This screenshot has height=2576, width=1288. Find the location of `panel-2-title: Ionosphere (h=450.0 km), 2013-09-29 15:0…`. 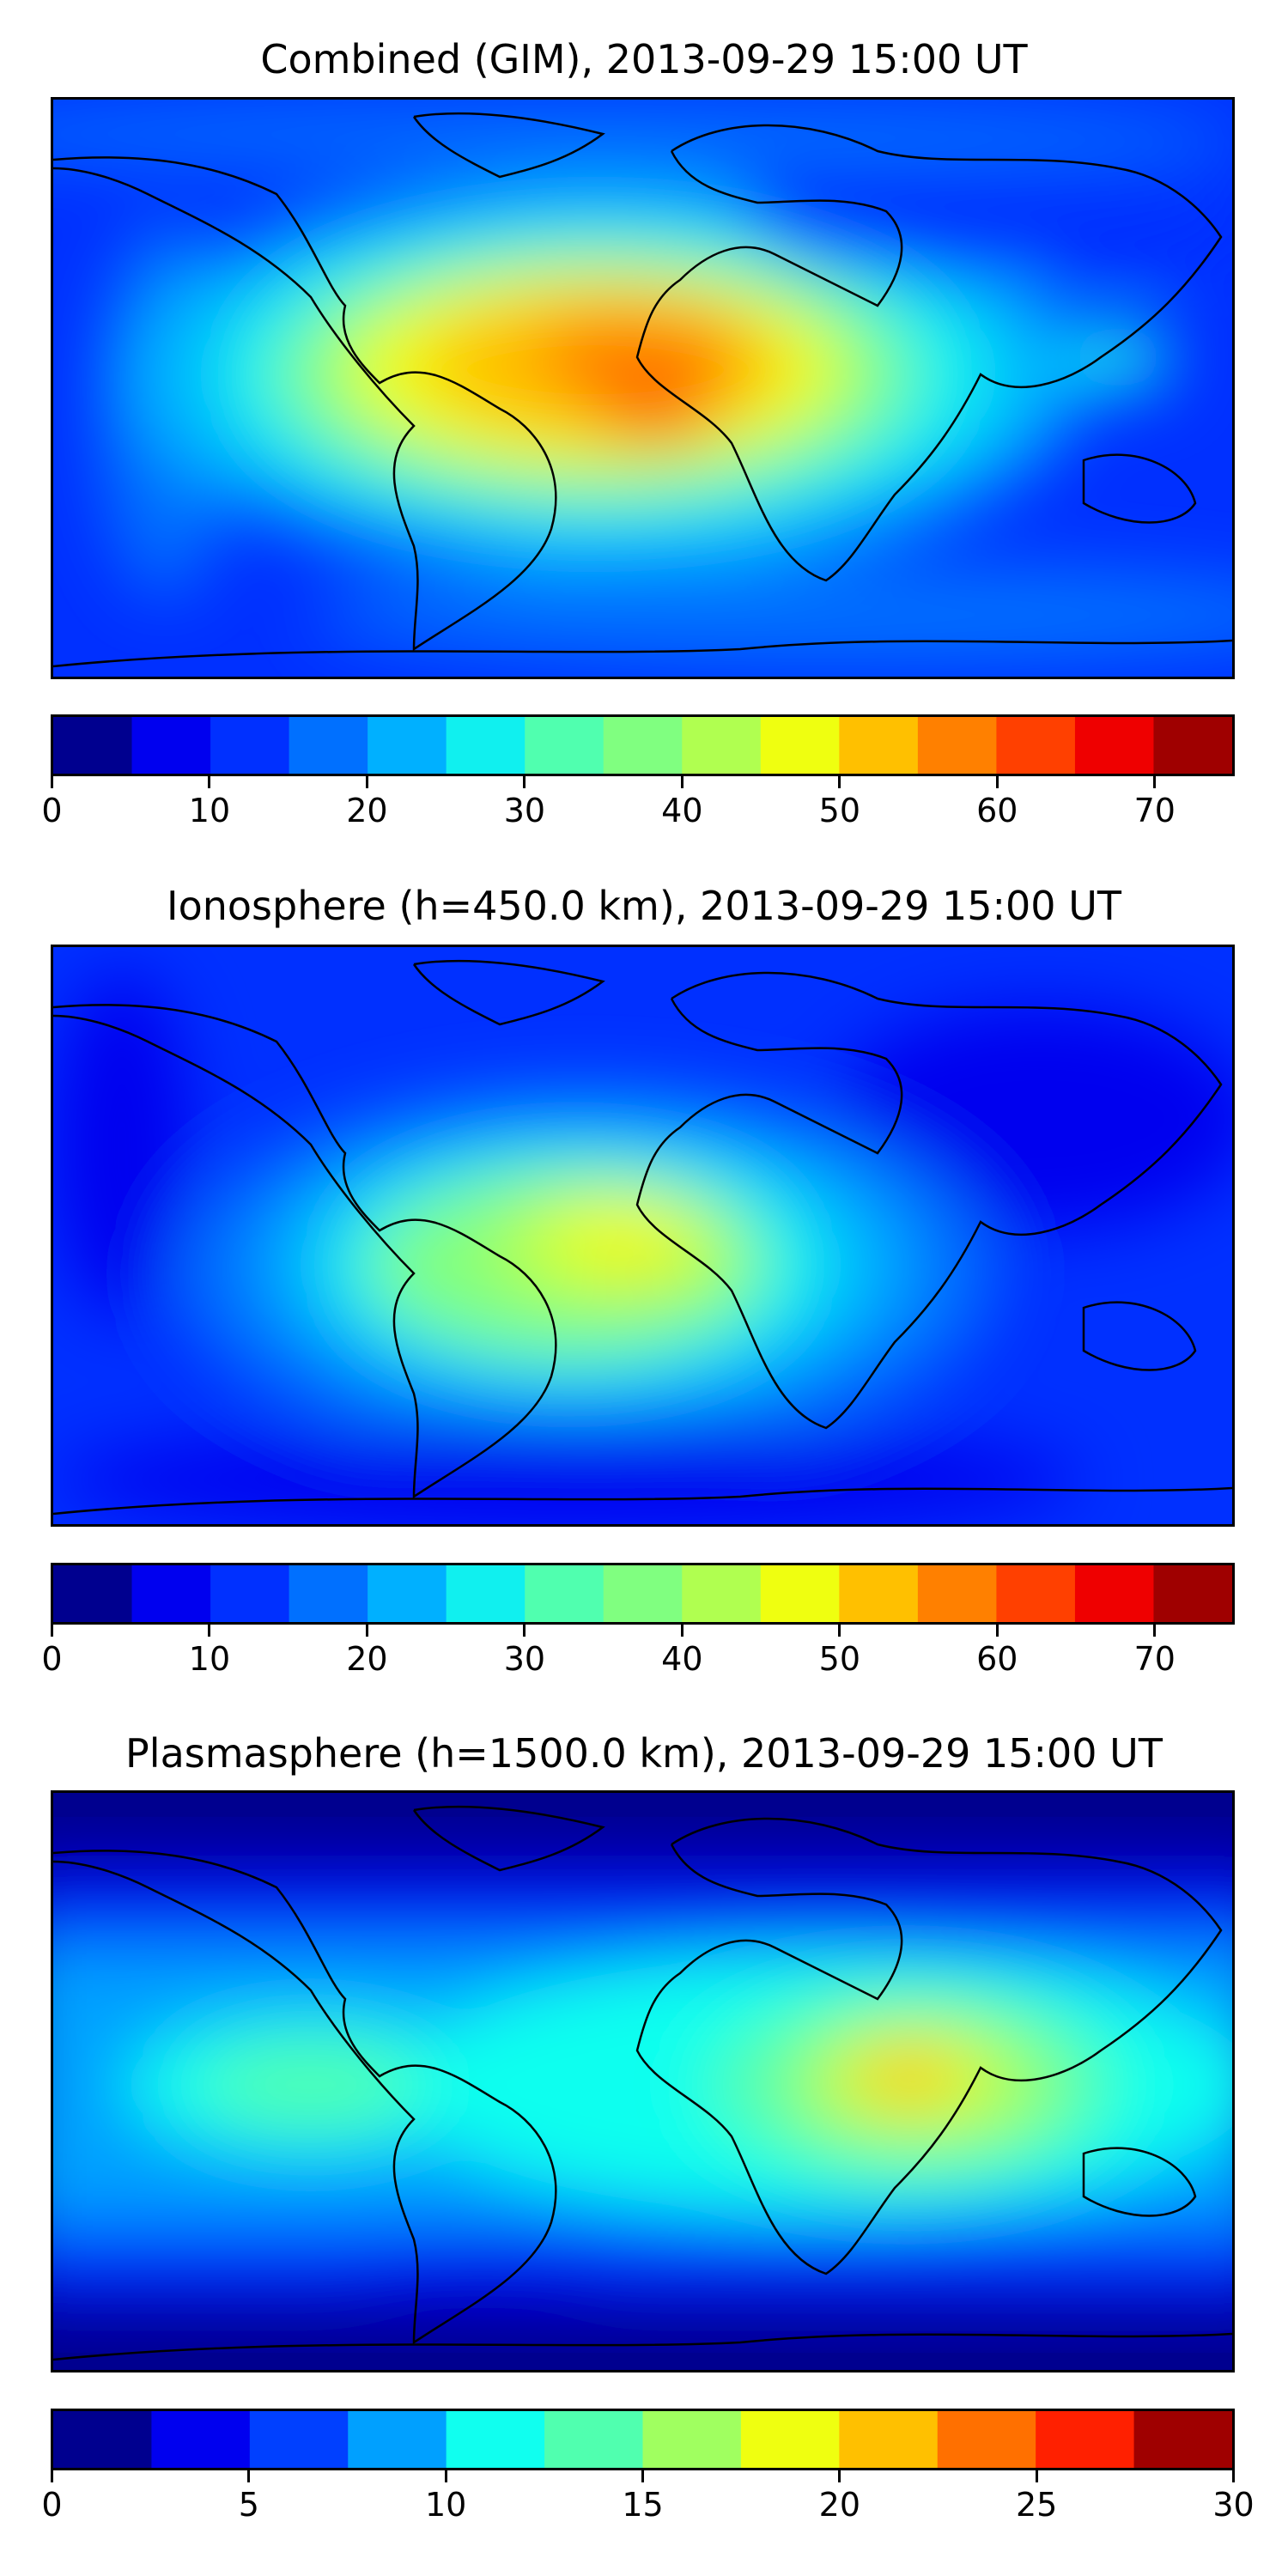

panel-2-title: Ionosphere (h=450.0 km), 2013-09-29 15:0… is located at coordinates (644, 906).